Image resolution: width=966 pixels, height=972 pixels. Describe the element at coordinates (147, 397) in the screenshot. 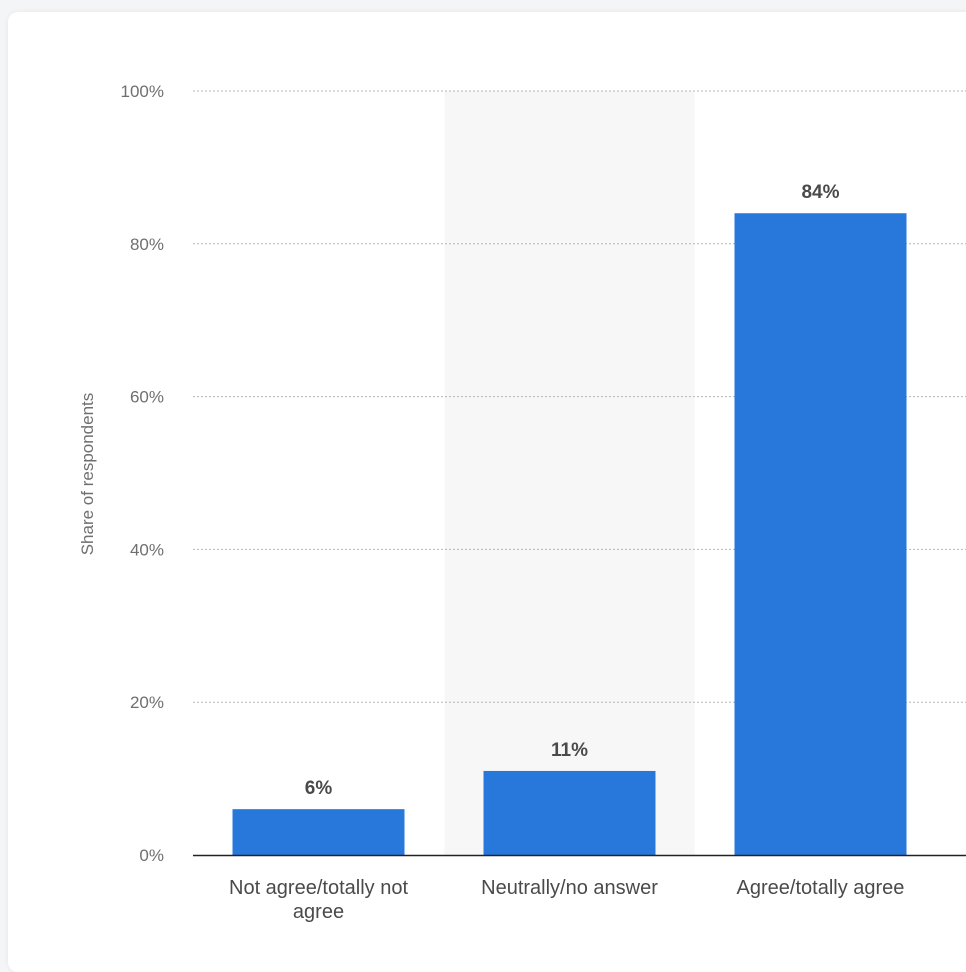

I see `y-tick-label: 60%` at that location.